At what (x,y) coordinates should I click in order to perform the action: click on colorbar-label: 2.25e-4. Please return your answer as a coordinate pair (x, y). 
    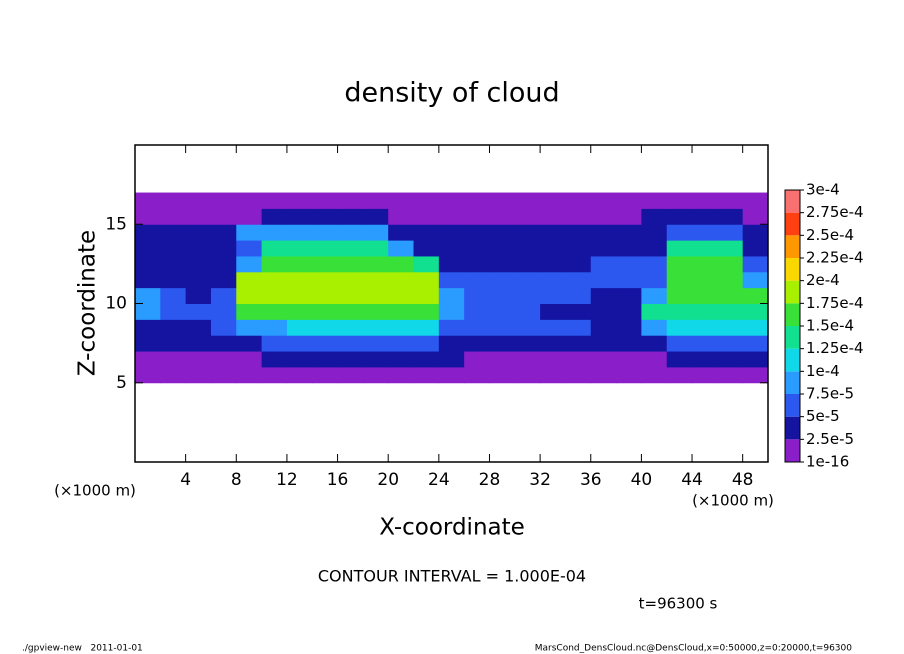
    Looking at the image, I should click on (835, 258).